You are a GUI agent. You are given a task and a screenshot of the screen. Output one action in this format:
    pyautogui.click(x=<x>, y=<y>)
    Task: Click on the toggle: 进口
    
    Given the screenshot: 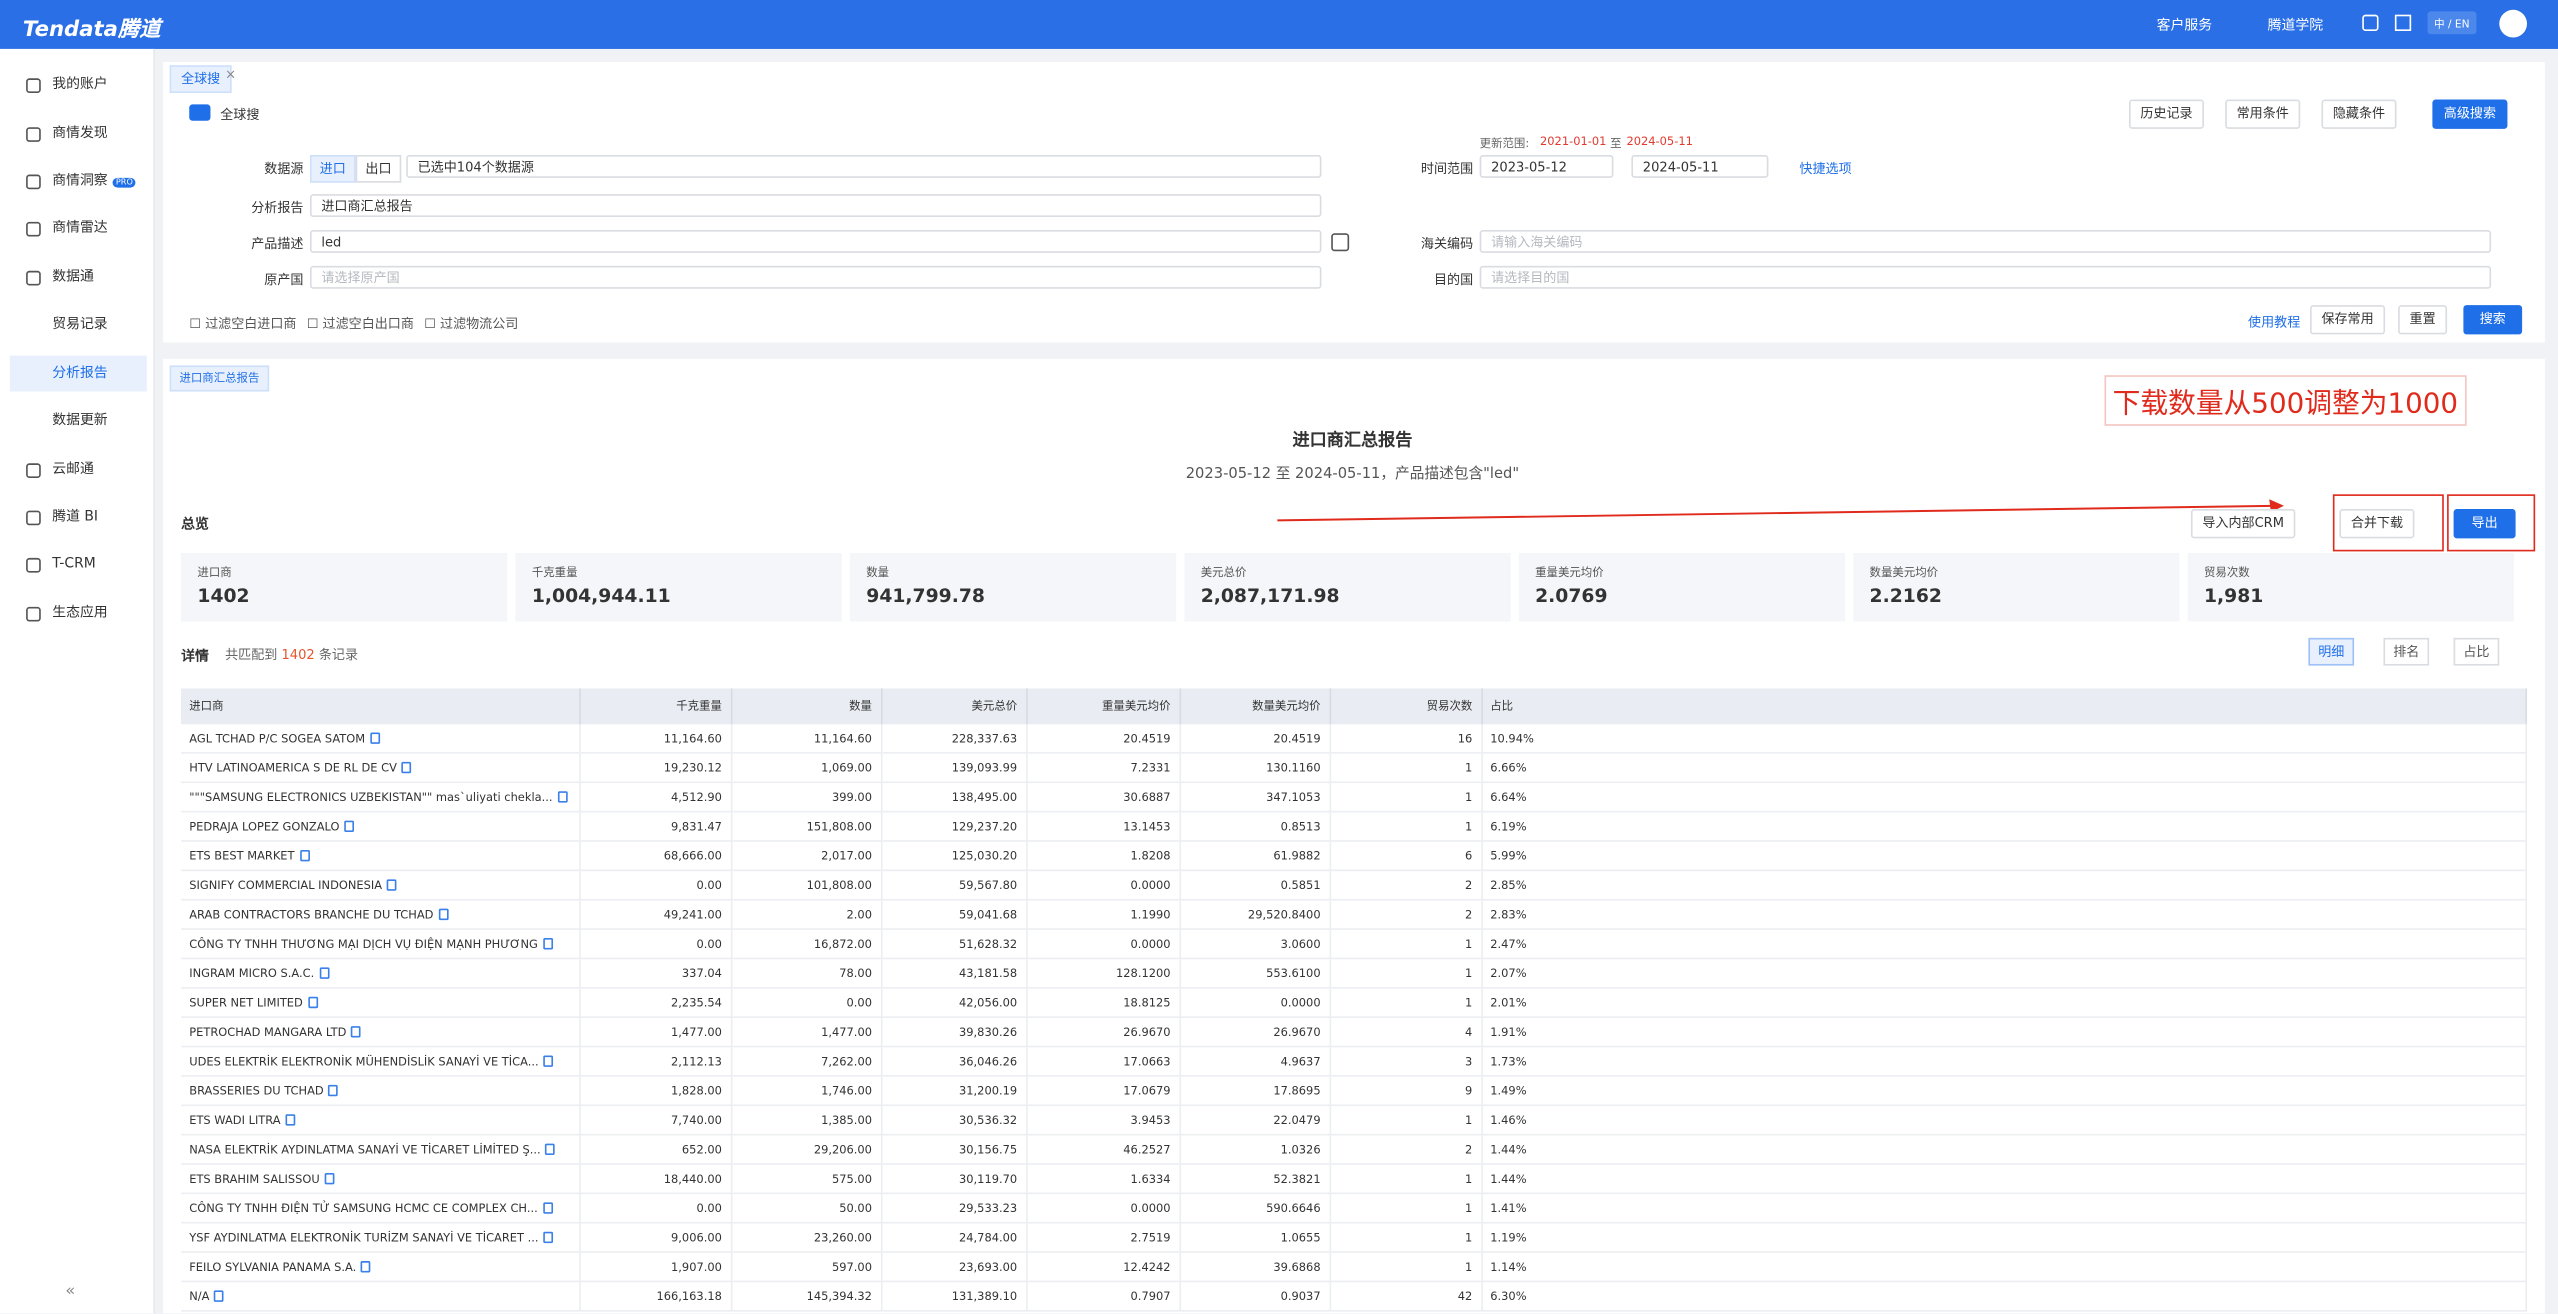 What is the action you would take?
    pyautogui.click(x=333, y=169)
    